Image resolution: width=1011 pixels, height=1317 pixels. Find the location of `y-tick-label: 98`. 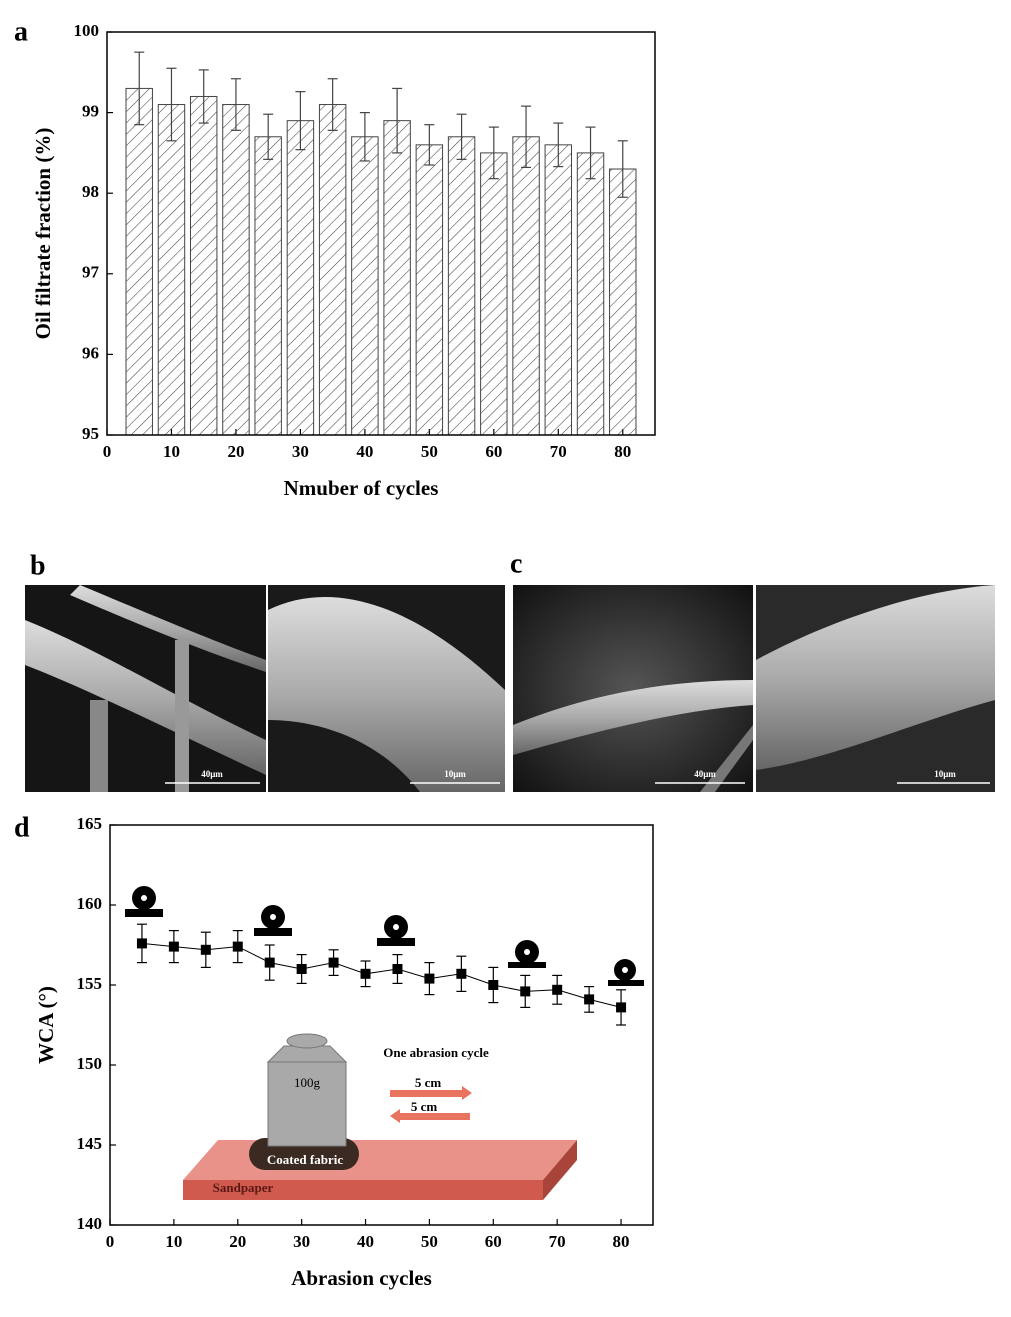

y-tick-label: 98 is located at coordinates (90, 191).